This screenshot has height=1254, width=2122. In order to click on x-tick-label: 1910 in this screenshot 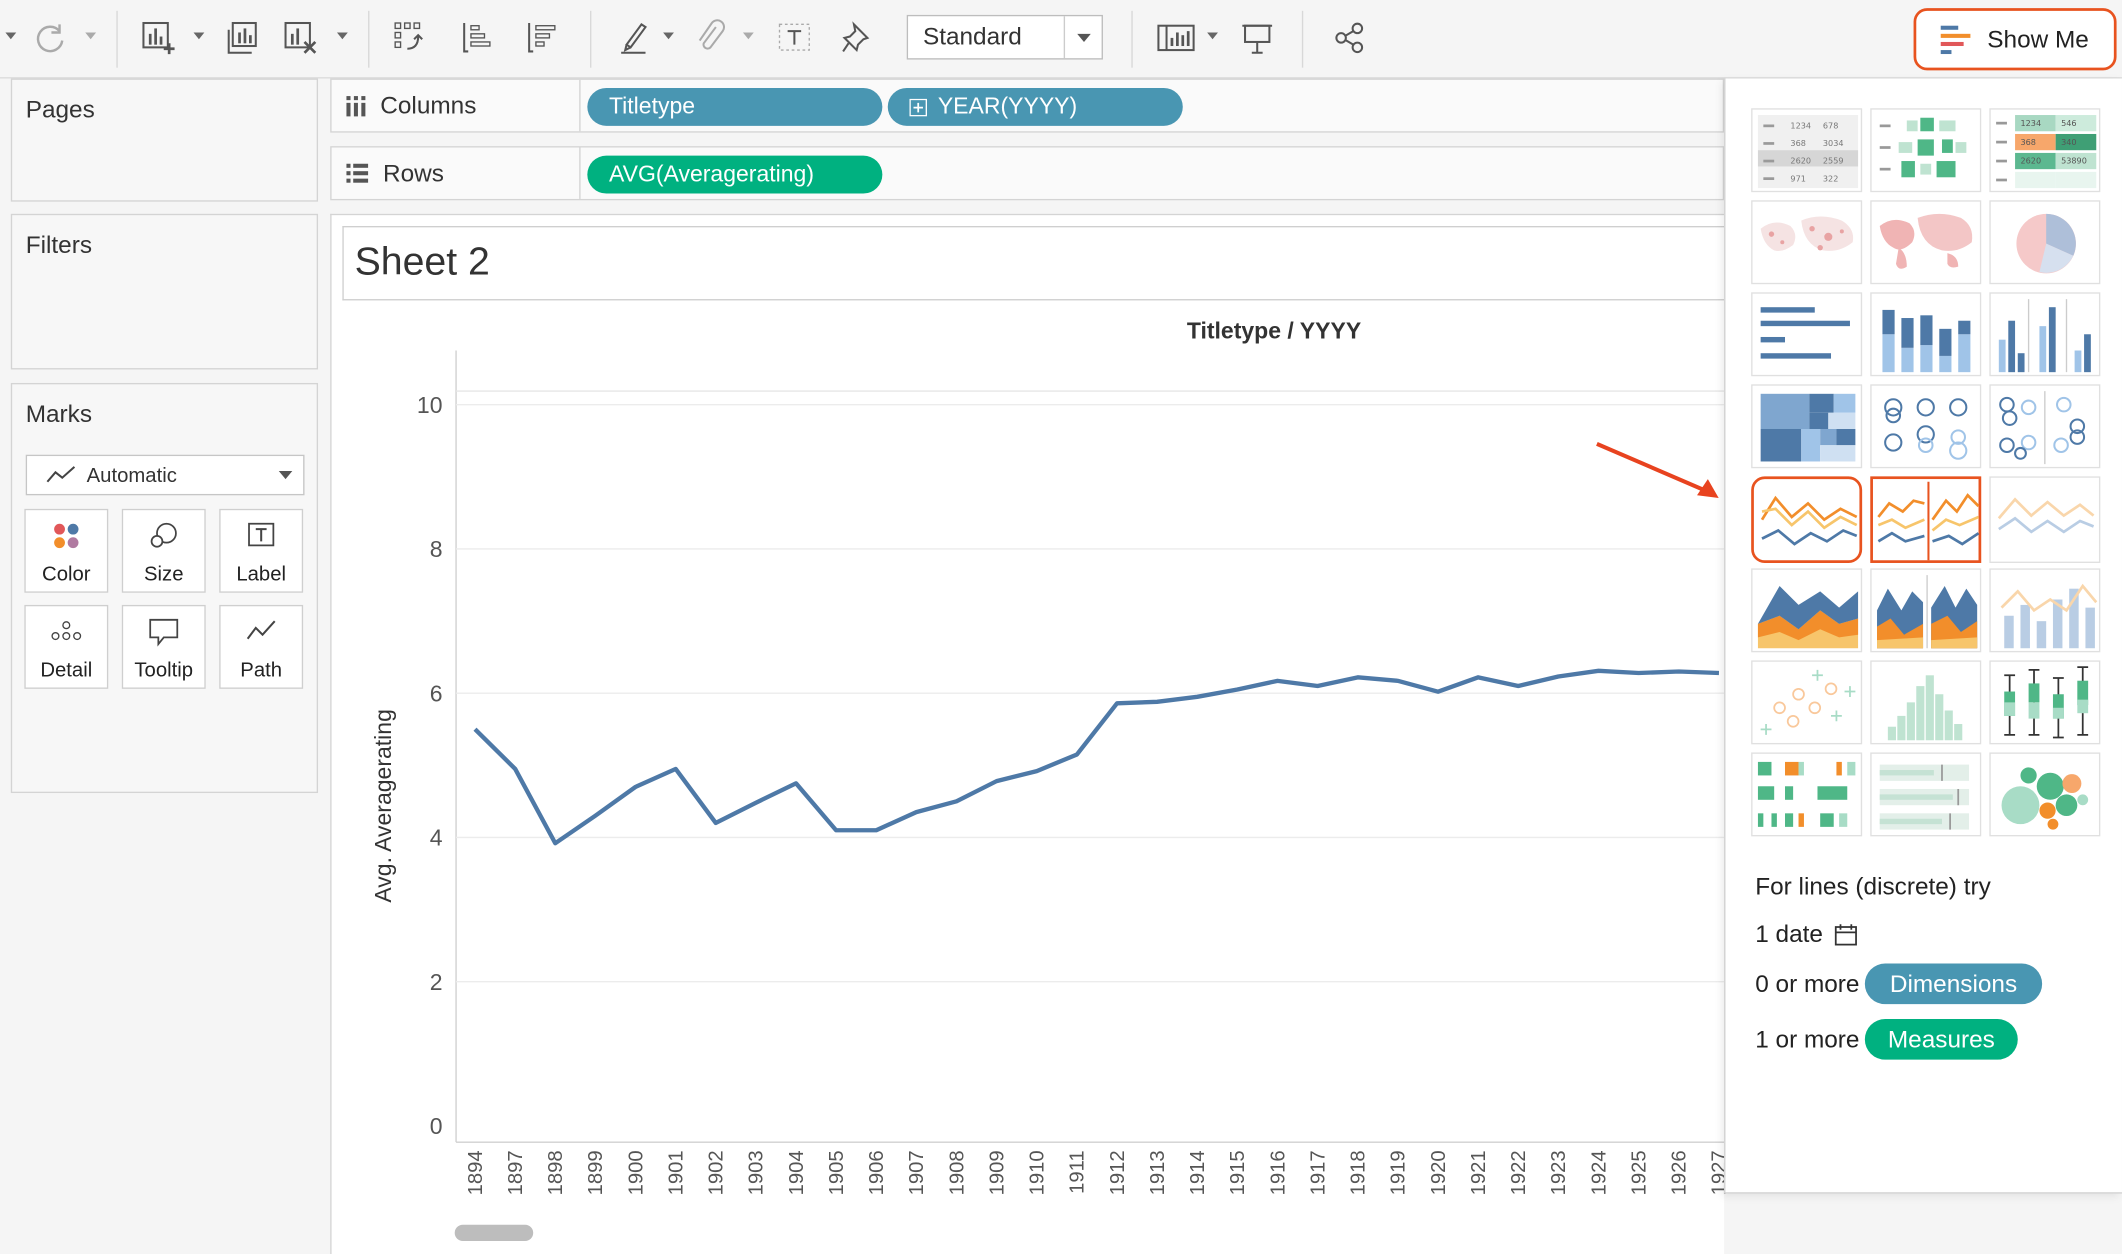, I will do `click(1038, 1172)`.